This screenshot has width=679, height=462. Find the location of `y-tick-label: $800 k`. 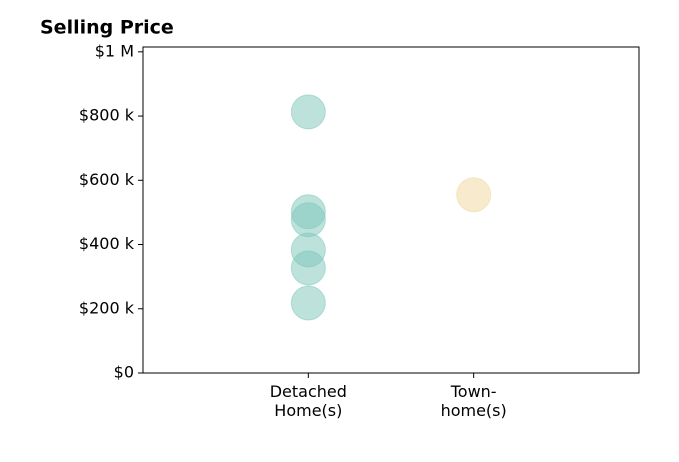

y-tick-label: $800 k is located at coordinates (107, 115).